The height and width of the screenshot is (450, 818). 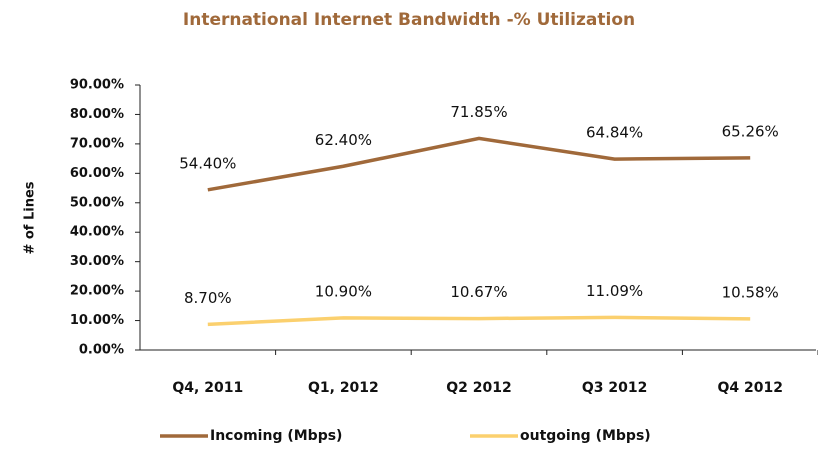 I want to click on data-label: 54.40%, so click(x=207, y=163).